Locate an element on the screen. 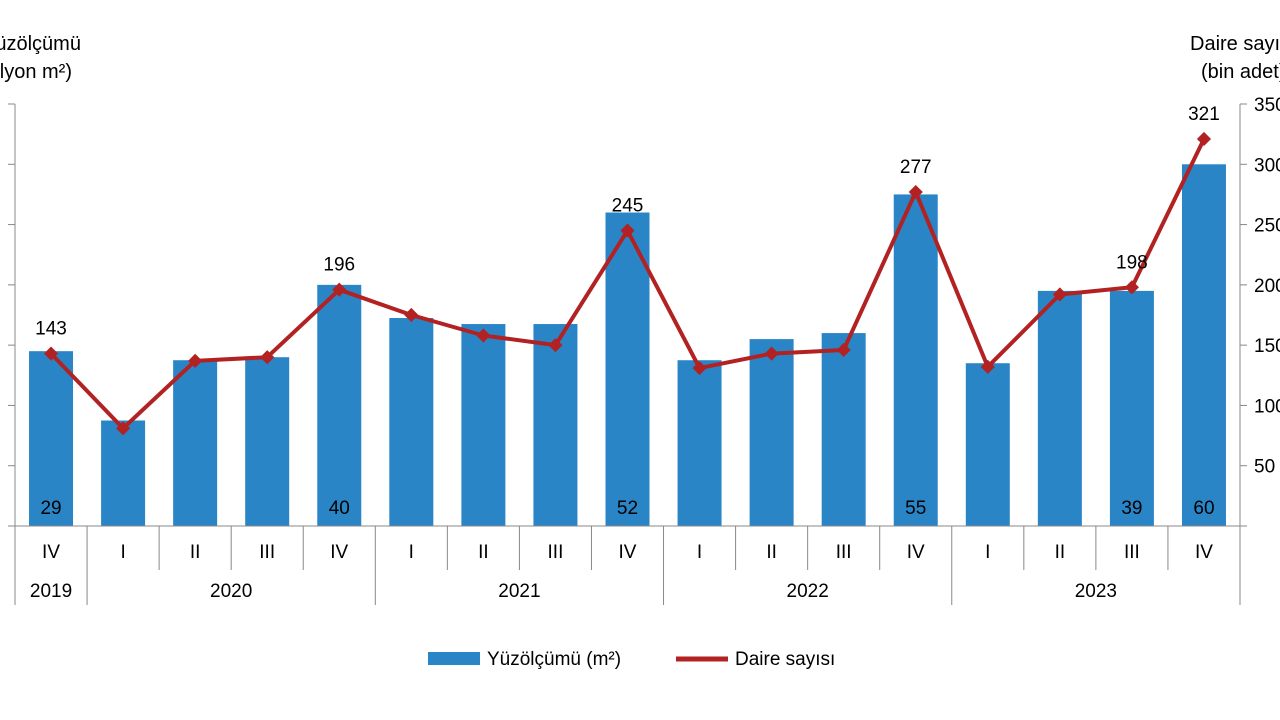 The width and height of the screenshot is (1280, 720). right-axis-title-line2: (bin adet) is located at coordinates (1240, 72).